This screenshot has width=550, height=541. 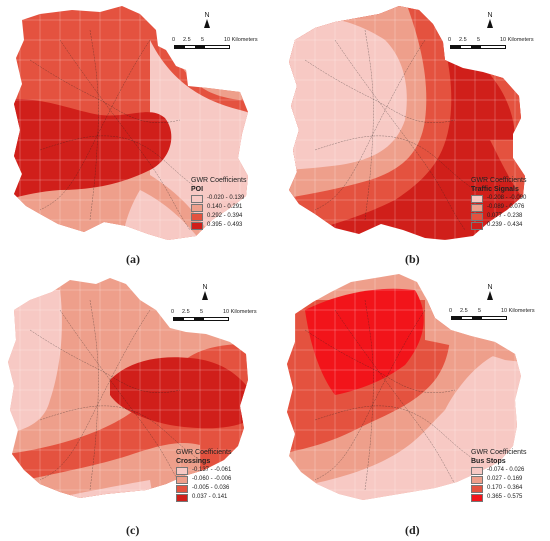 I want to click on legend-variable: Bus Stops, so click(x=488, y=461).